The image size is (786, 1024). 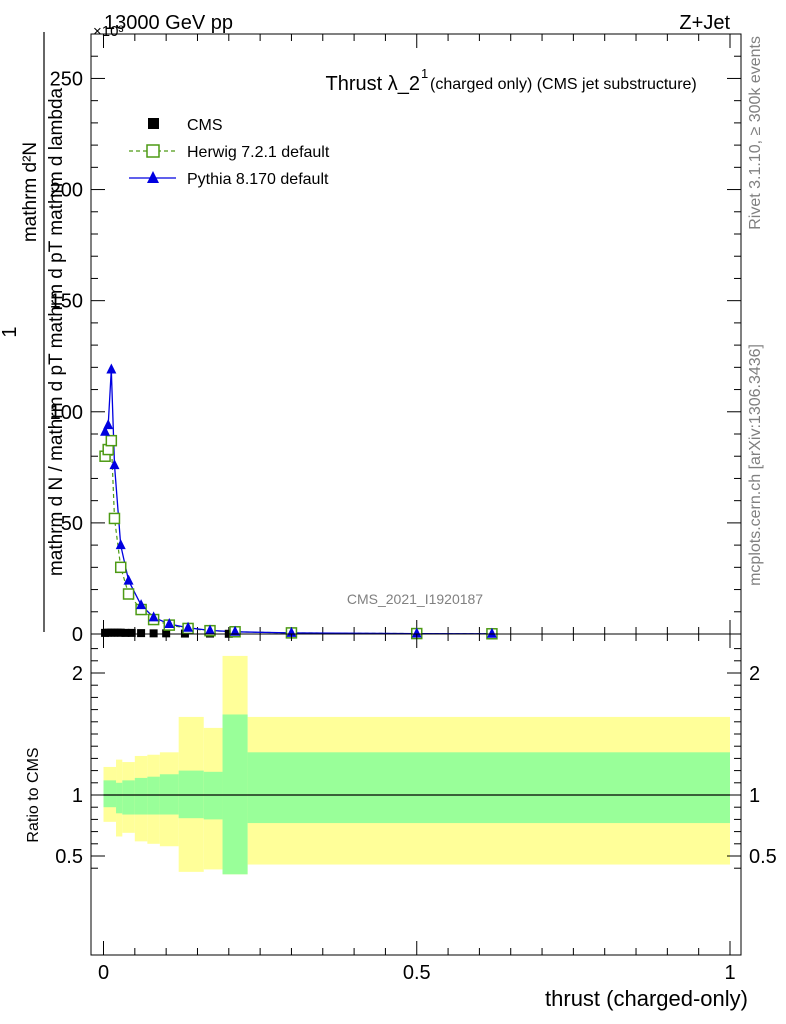 I want to click on plot-title-sup: 1, so click(x=424, y=73).